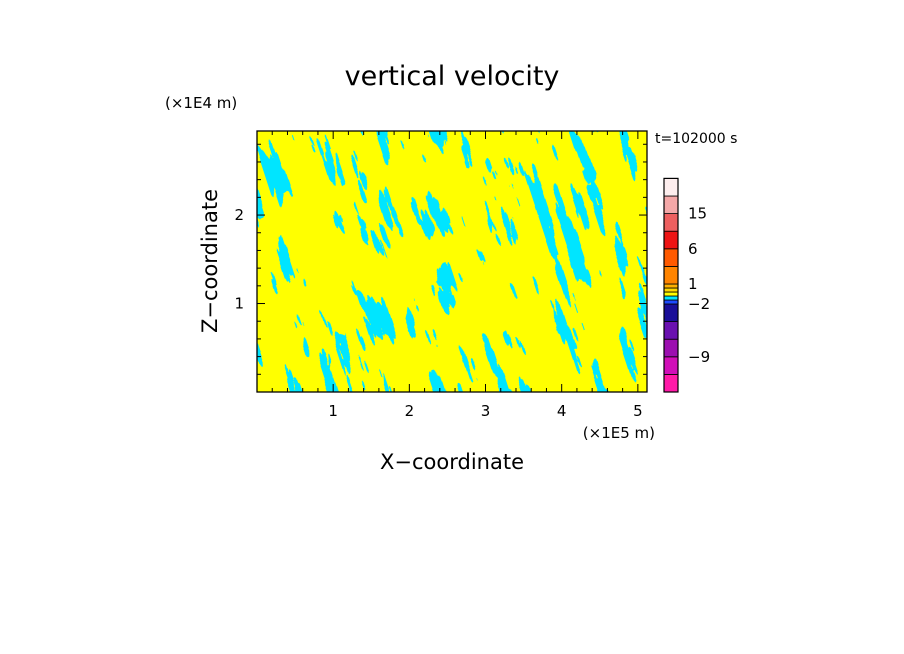 This screenshot has height=654, width=904. What do you see at coordinates (486, 411) in the screenshot?
I see `x-tick-label: 3` at bounding box center [486, 411].